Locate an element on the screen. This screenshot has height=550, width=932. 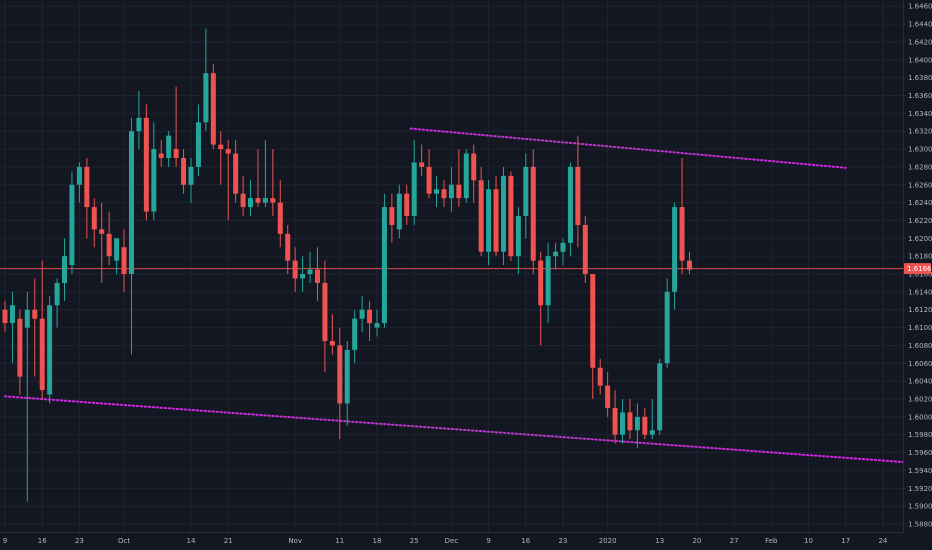
y-tick-label: 1.59000 is located at coordinates (920, 507).